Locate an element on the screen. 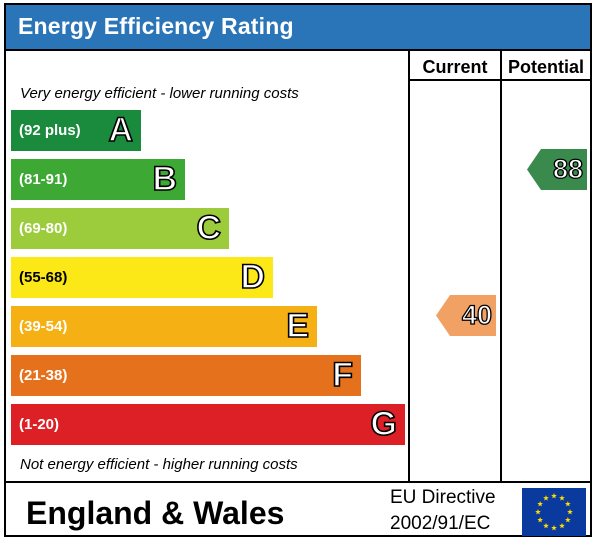  potential-column-header: Potential is located at coordinates (545, 67).